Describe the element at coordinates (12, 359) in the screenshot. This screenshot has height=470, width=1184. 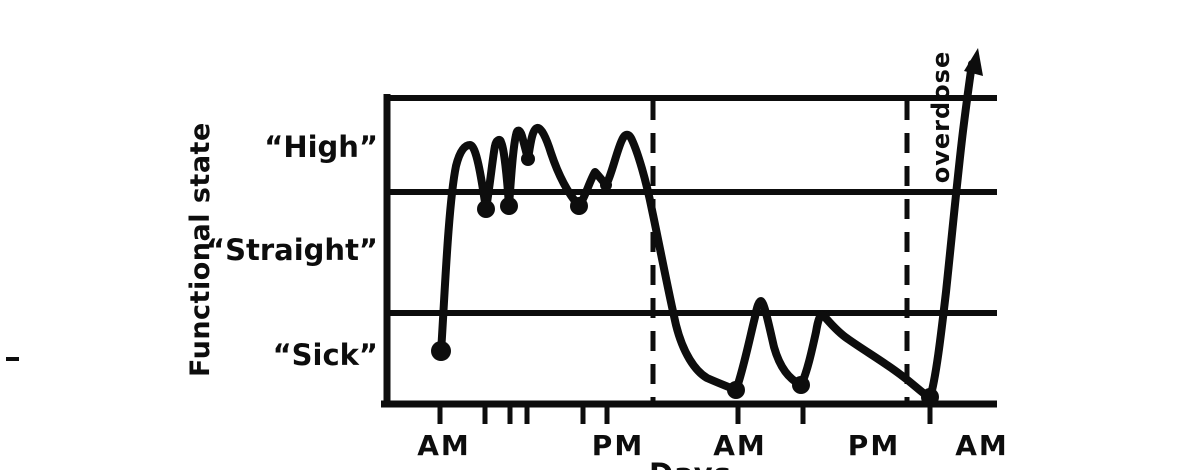
I see `scan-artifact-mark` at that location.